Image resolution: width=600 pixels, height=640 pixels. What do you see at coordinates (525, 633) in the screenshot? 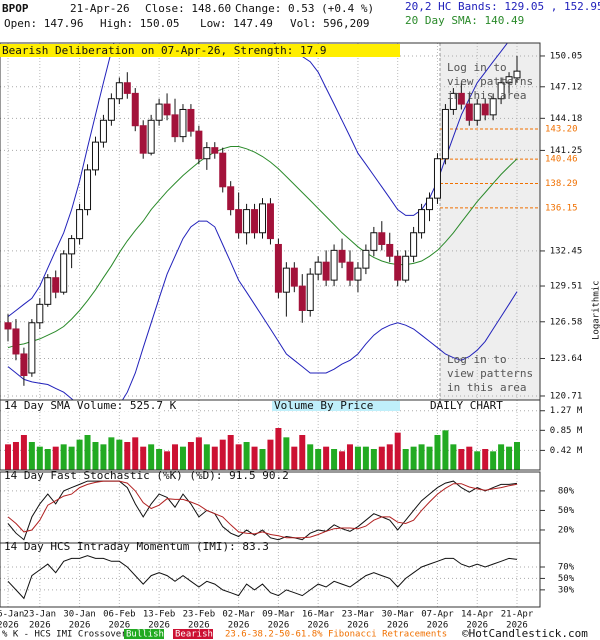
I see `copyright: ©HotCandlestick.com` at bounding box center [525, 633].